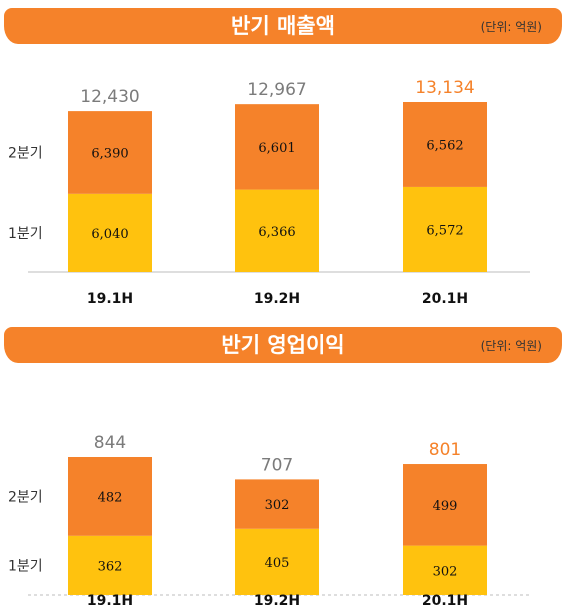  I want to click on revenue-q2-value-2: 6,562, so click(444, 145).